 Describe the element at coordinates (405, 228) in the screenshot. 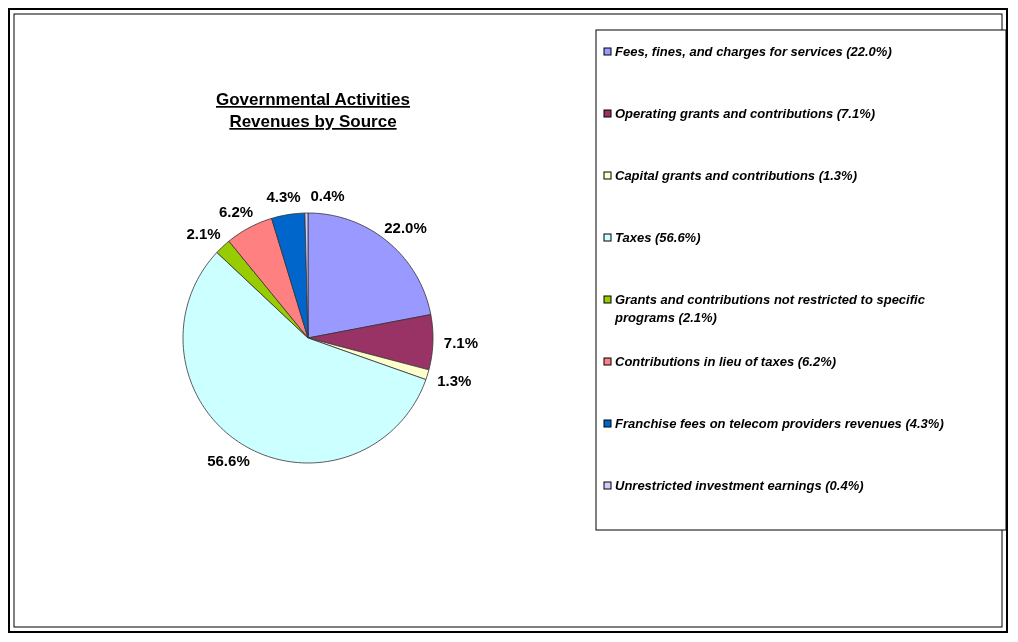

I see `data-label: 22.0%` at that location.